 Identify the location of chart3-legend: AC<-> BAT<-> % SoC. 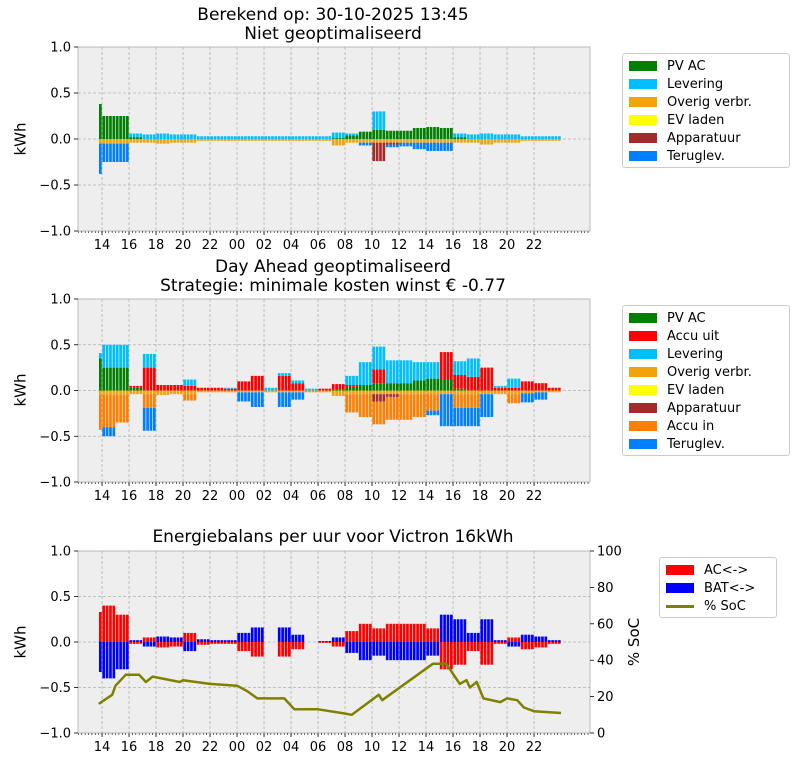
(718, 587).